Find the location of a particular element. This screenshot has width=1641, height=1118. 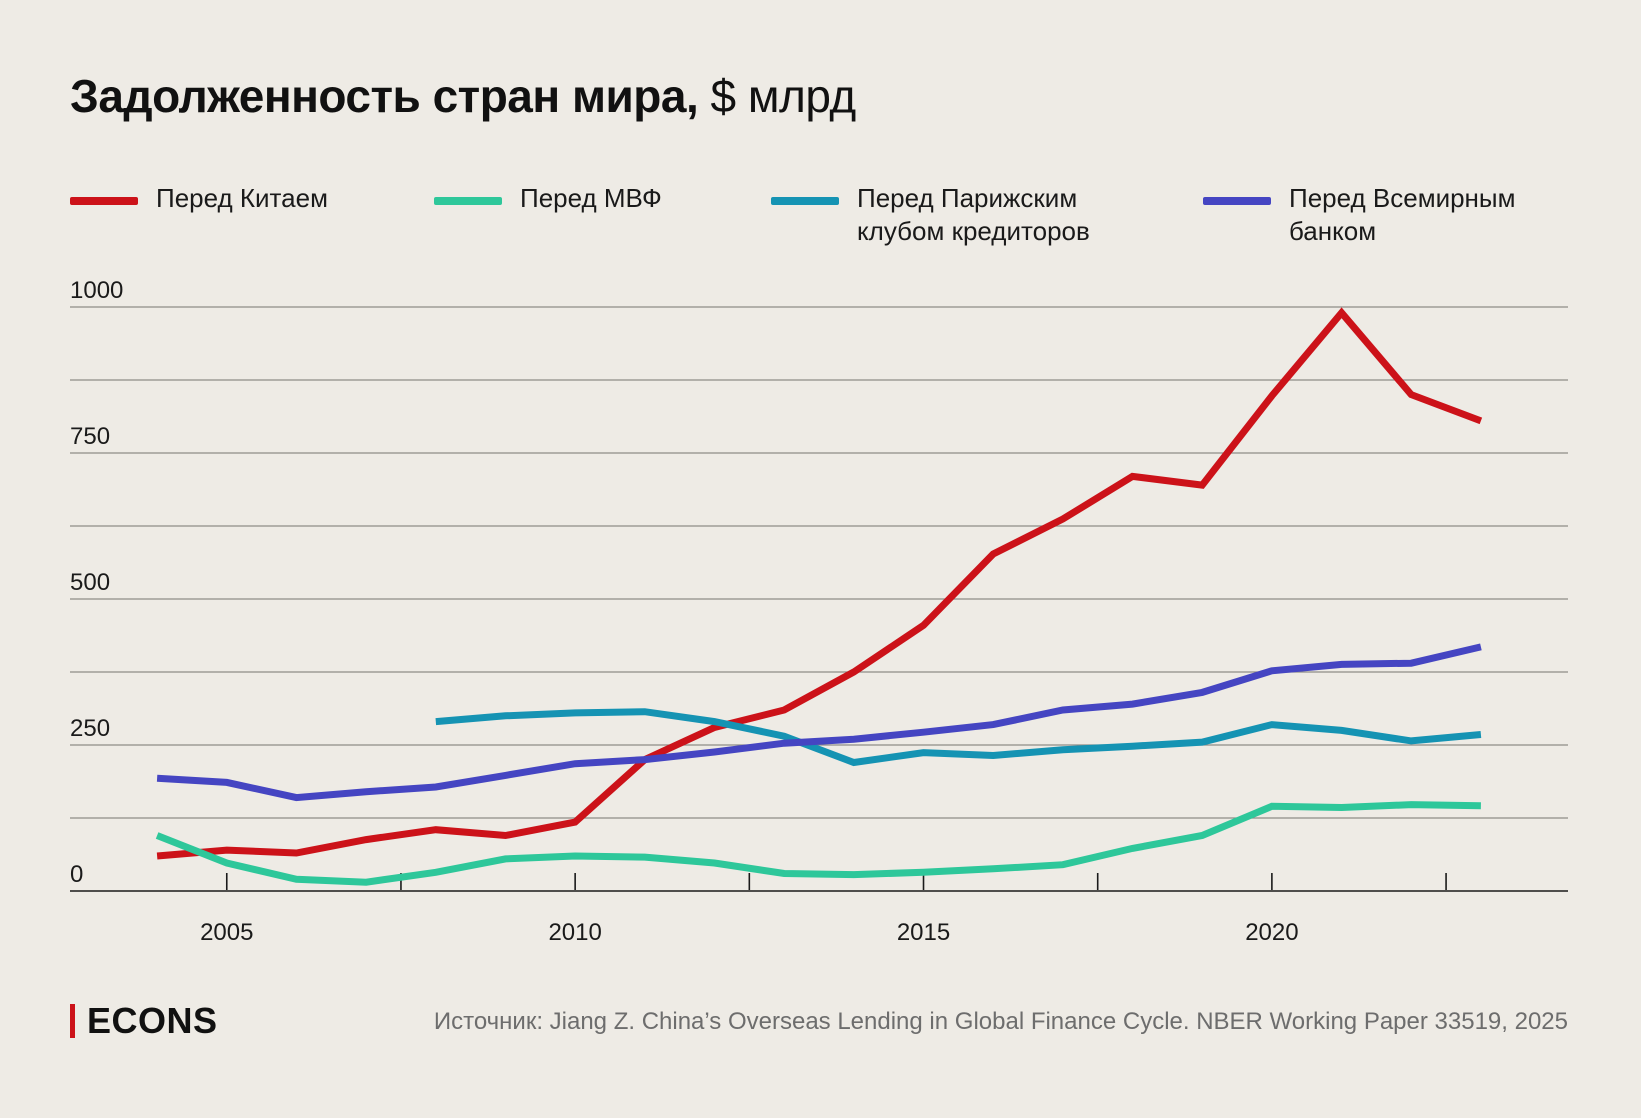

econs-logo: ECONS is located at coordinates (144, 1021).